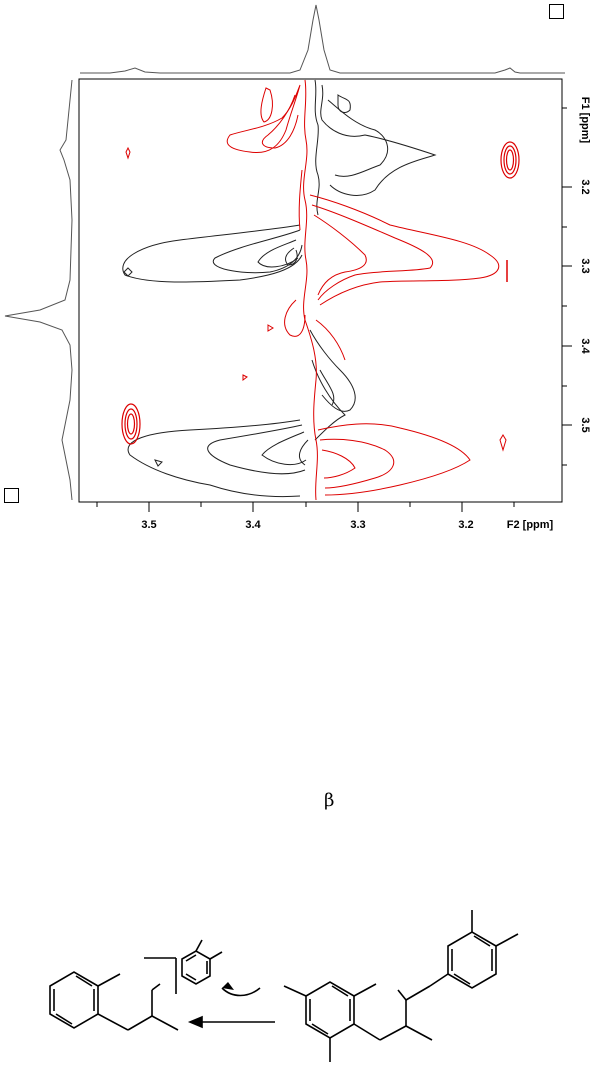 Image resolution: width=596 pixels, height=1073 pixels. I want to click on f2-projection, so click(322, 39).